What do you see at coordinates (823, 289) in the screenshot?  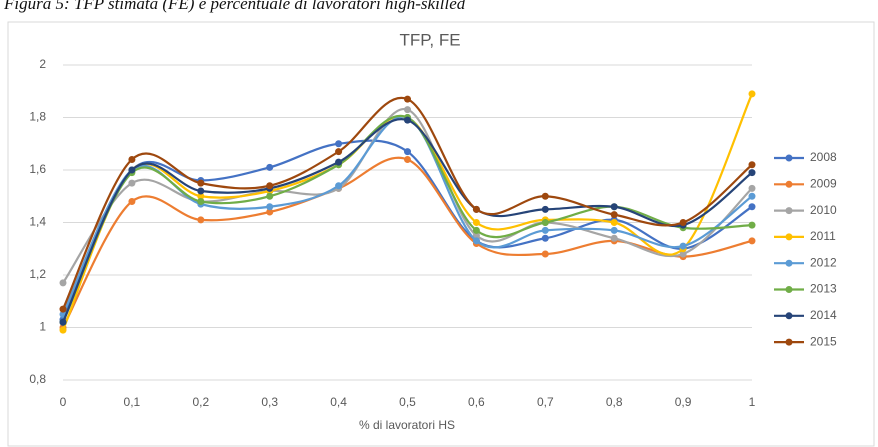 I see `legend-label: 2013` at bounding box center [823, 289].